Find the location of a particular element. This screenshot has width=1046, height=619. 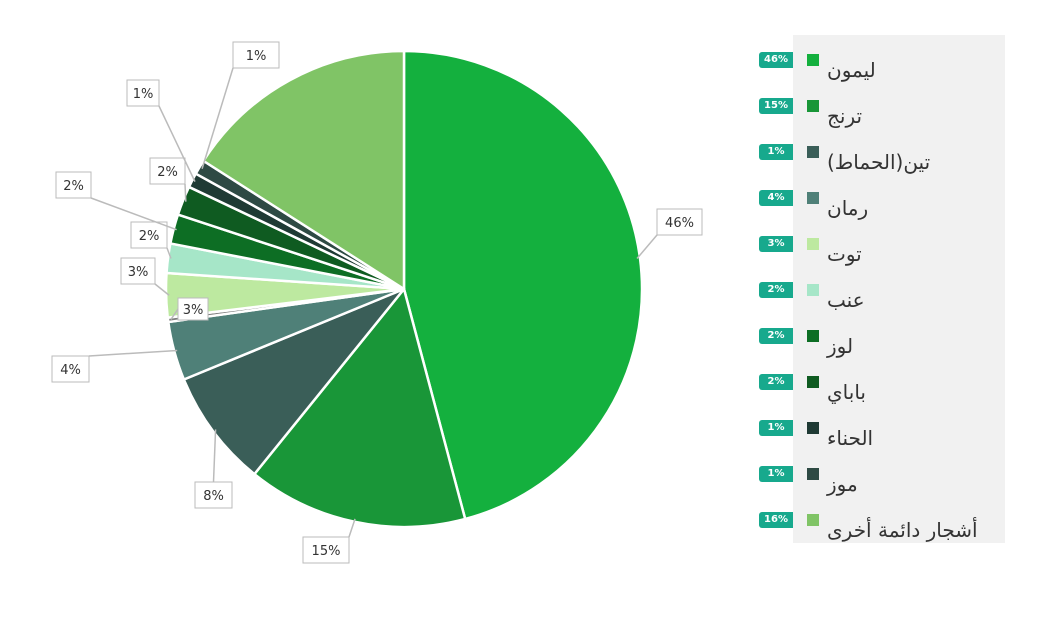

legend-label: رمان is located at coordinates (848, 208).